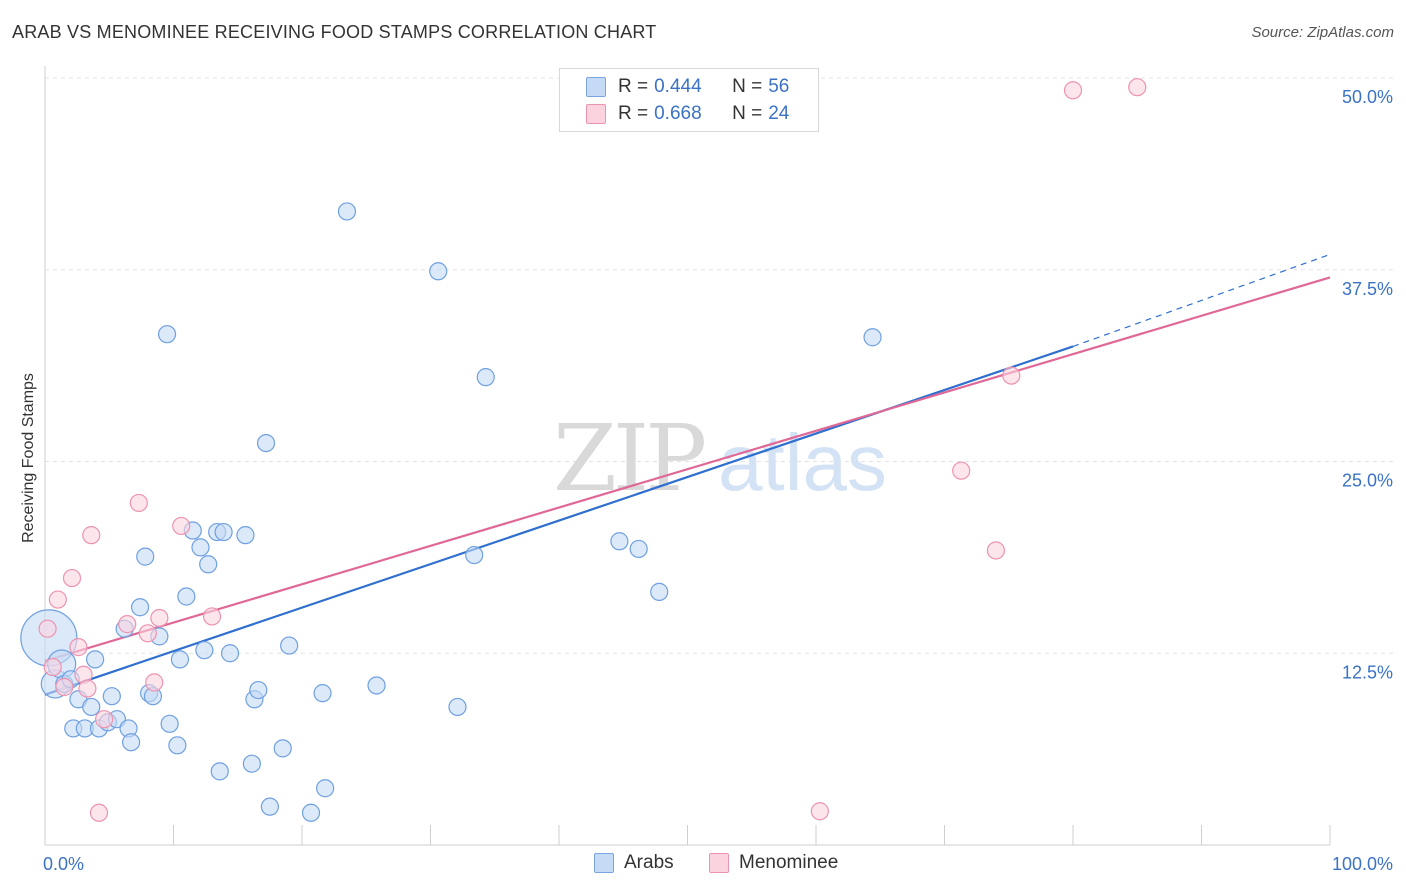 This screenshot has width=1406, height=892. I want to click on legend-row-arabs: R = 0.444 N = 56, so click(687, 87).